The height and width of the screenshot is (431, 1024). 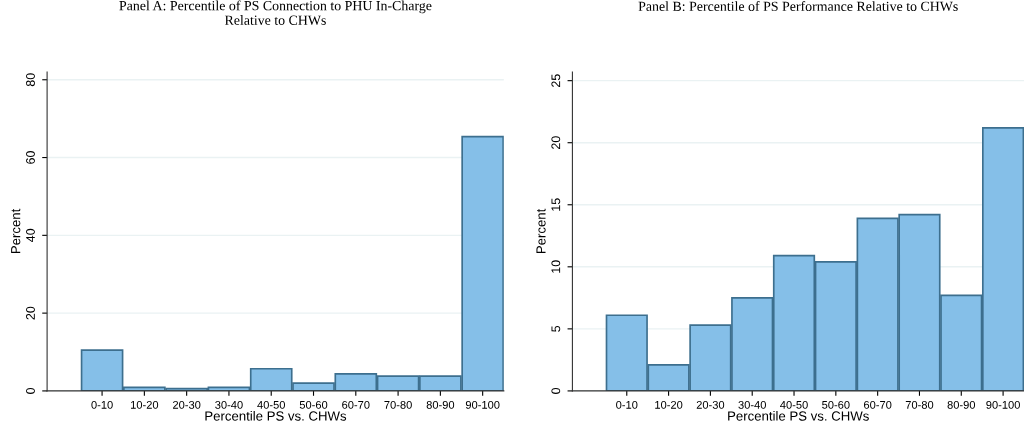 I want to click on y-tick-label: 40, so click(x=30, y=235).